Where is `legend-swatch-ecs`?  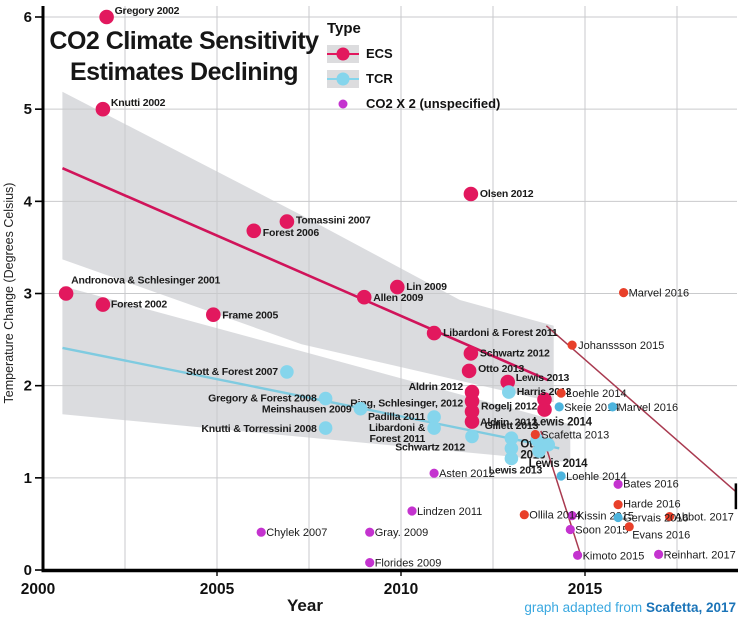 legend-swatch-ecs is located at coordinates (343, 53).